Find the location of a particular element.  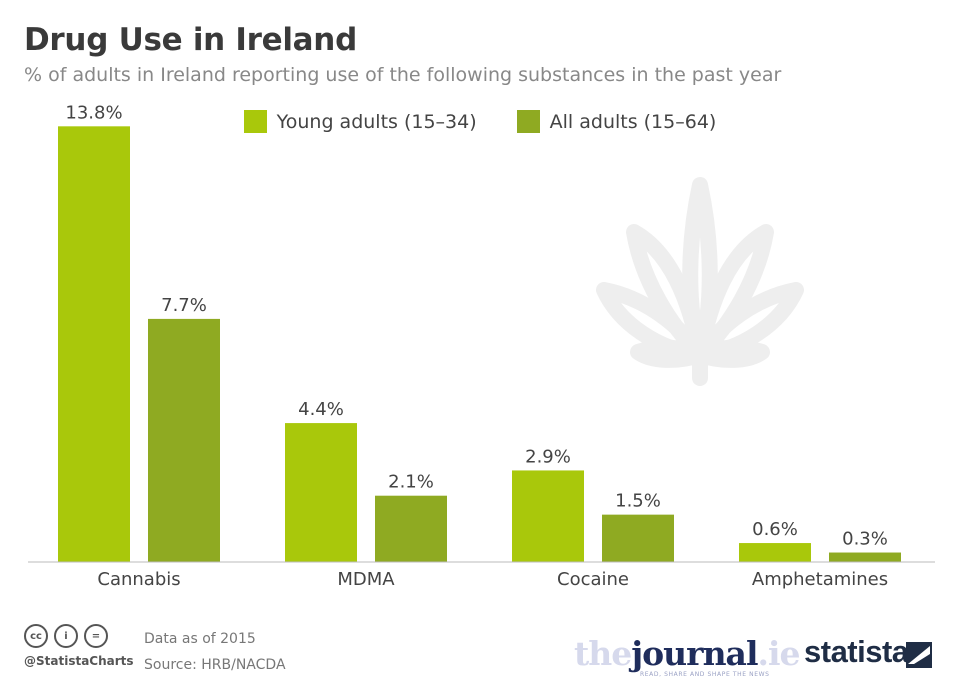

legend-label-young-adults: Young adults (15–34) is located at coordinates (376, 121).